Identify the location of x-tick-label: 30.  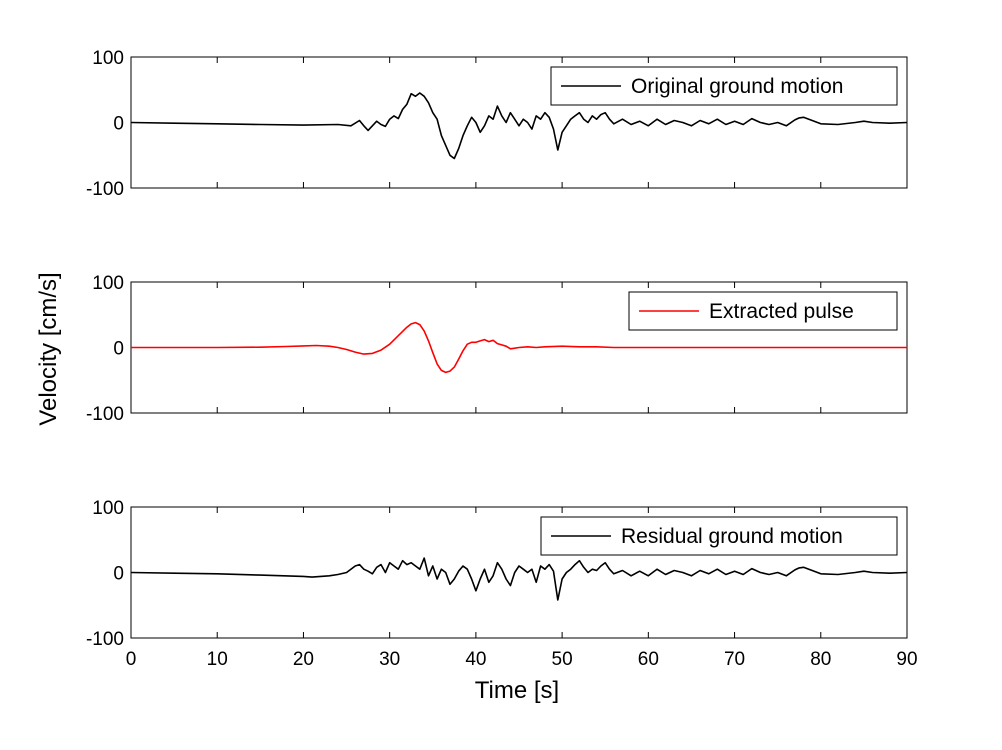
(389, 659).